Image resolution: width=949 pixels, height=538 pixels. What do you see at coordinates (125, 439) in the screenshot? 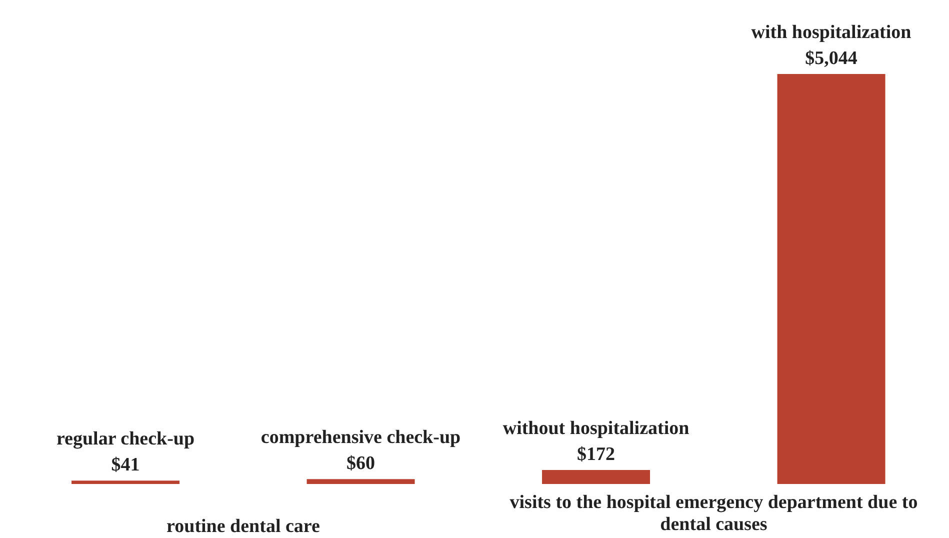
I see `x-tick-label: regular check-up` at bounding box center [125, 439].